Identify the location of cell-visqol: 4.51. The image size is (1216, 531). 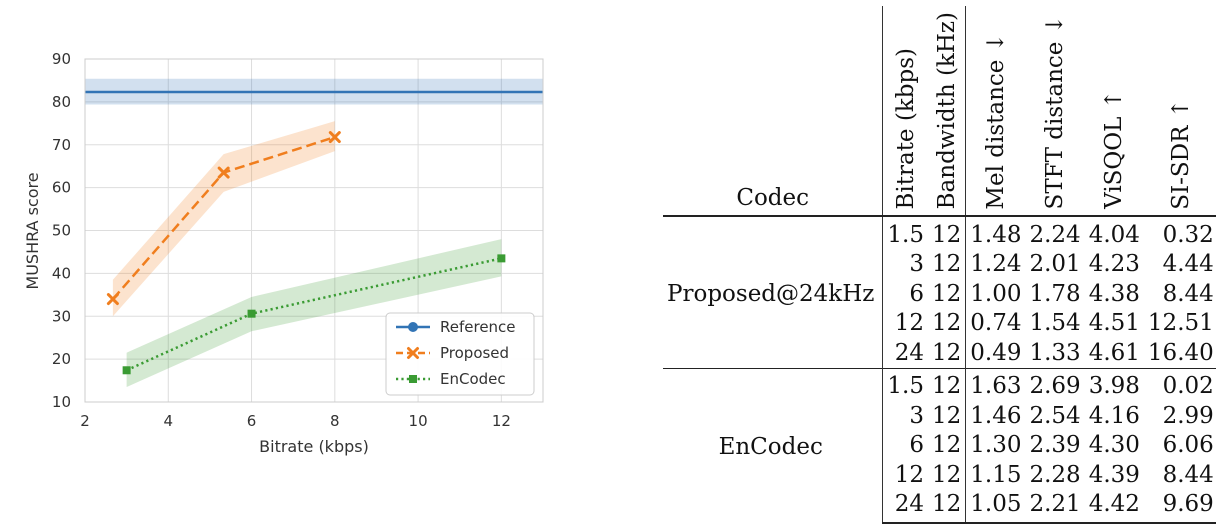
(1114, 323).